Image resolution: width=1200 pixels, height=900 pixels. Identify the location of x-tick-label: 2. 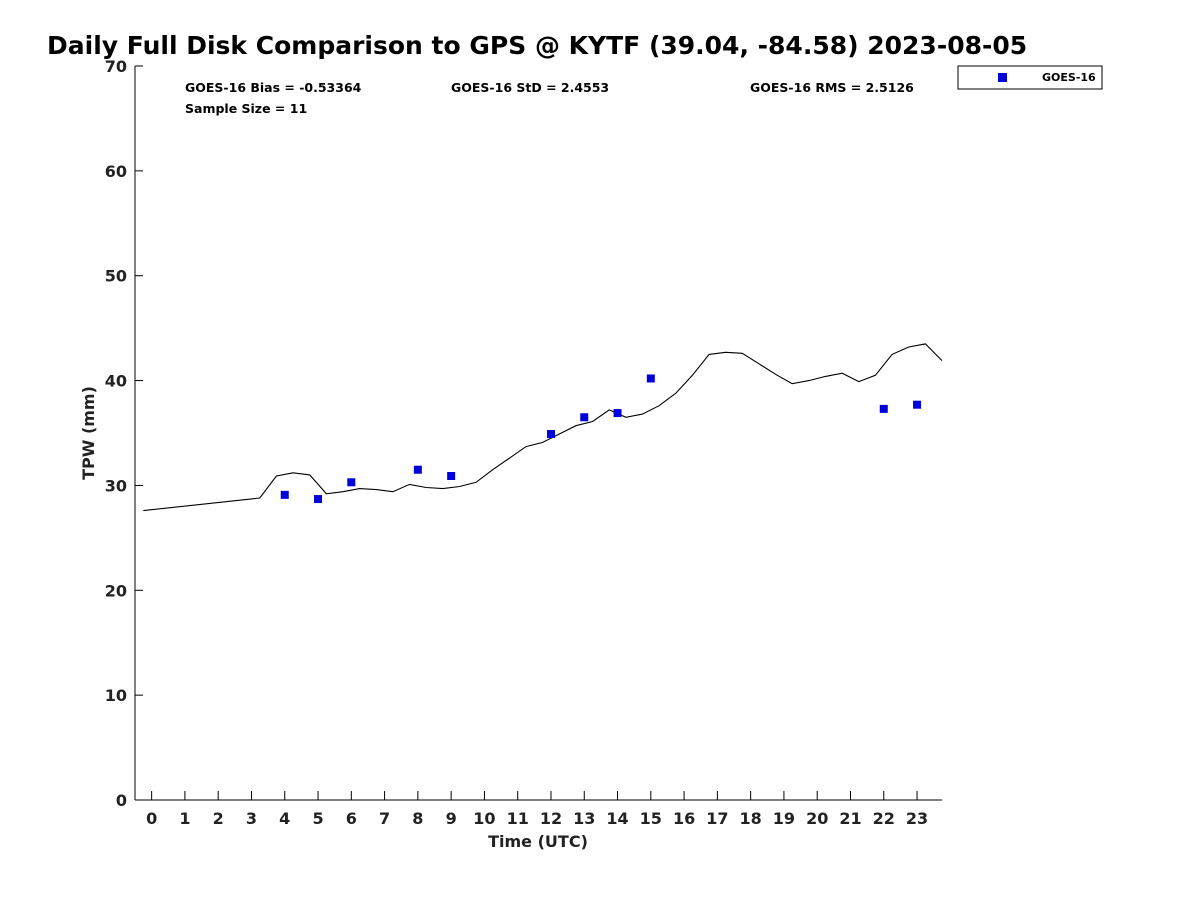
(218, 818).